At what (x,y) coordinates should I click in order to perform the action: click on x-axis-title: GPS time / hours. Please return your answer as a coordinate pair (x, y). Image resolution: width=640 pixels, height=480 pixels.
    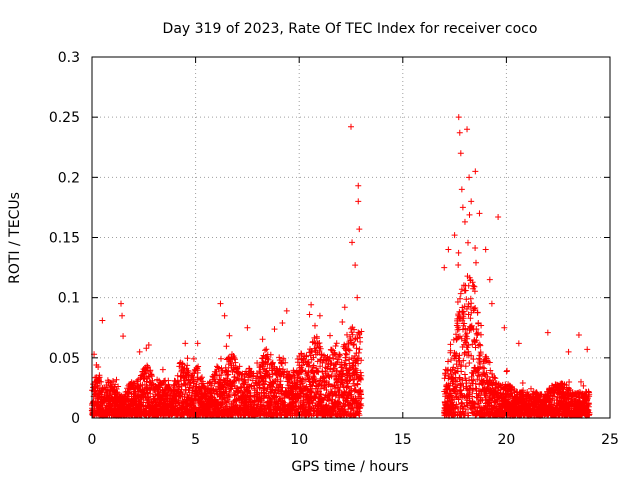
    Looking at the image, I should click on (349, 467).